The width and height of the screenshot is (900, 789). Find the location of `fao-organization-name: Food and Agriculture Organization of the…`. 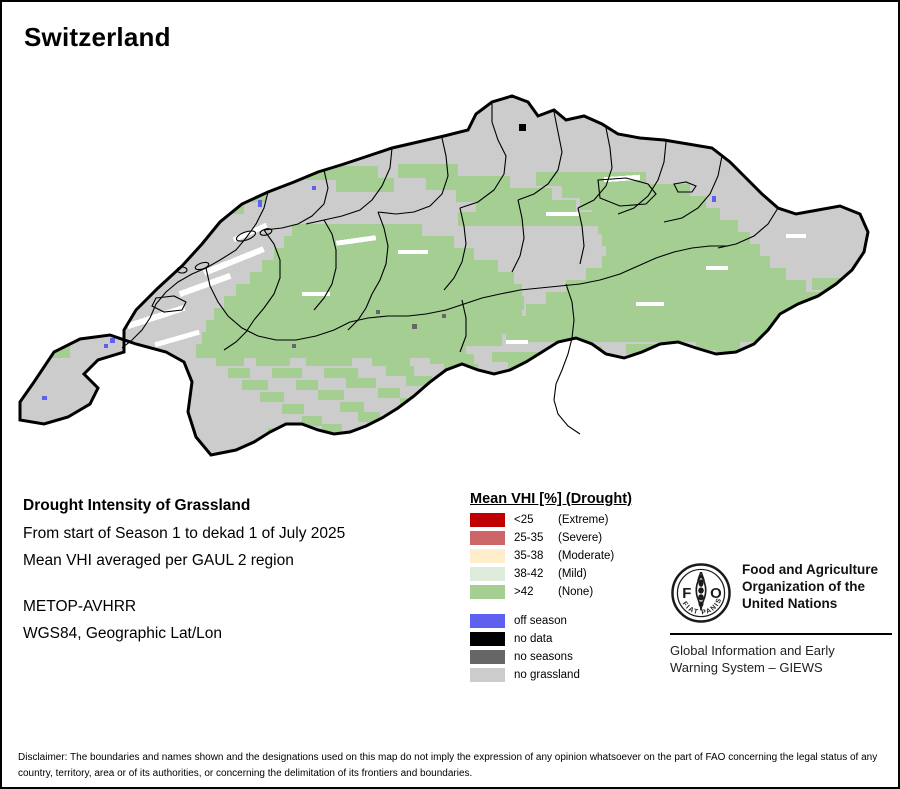

fao-organization-name: Food and Agriculture Organization of the… is located at coordinates (810, 587).